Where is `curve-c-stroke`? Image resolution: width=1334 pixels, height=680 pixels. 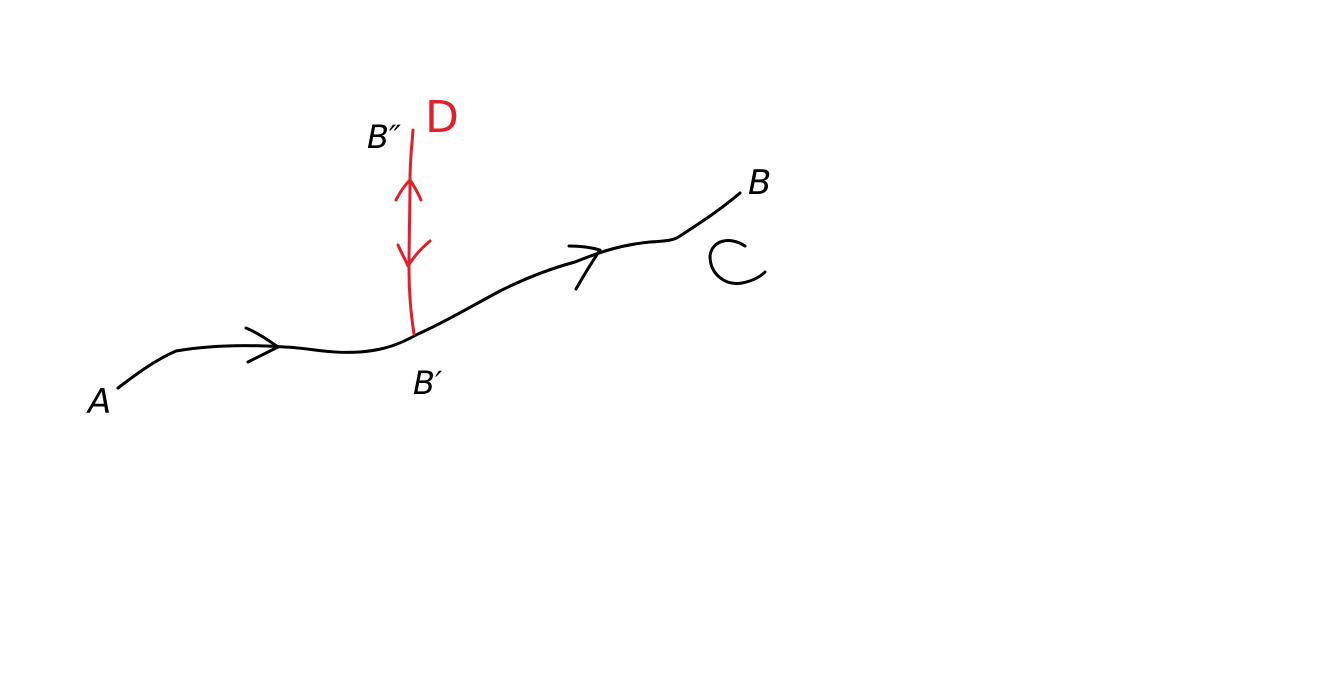
curve-c-stroke is located at coordinates (737, 262).